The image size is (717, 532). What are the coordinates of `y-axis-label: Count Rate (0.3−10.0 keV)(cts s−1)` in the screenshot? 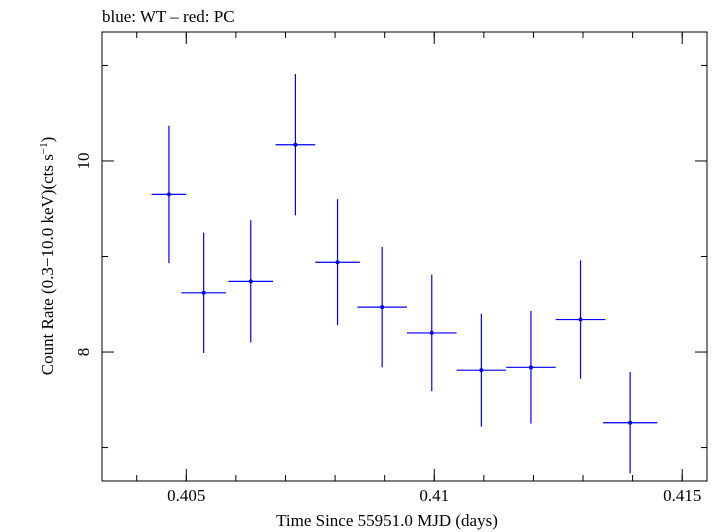 It's located at (47, 256).